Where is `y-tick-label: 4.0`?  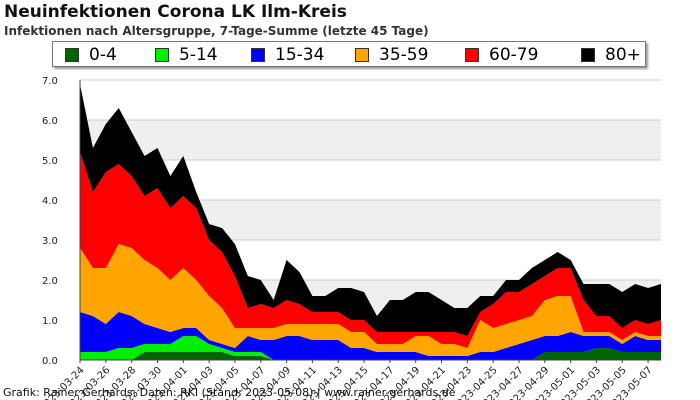 y-tick-label: 4.0 is located at coordinates (50, 201).